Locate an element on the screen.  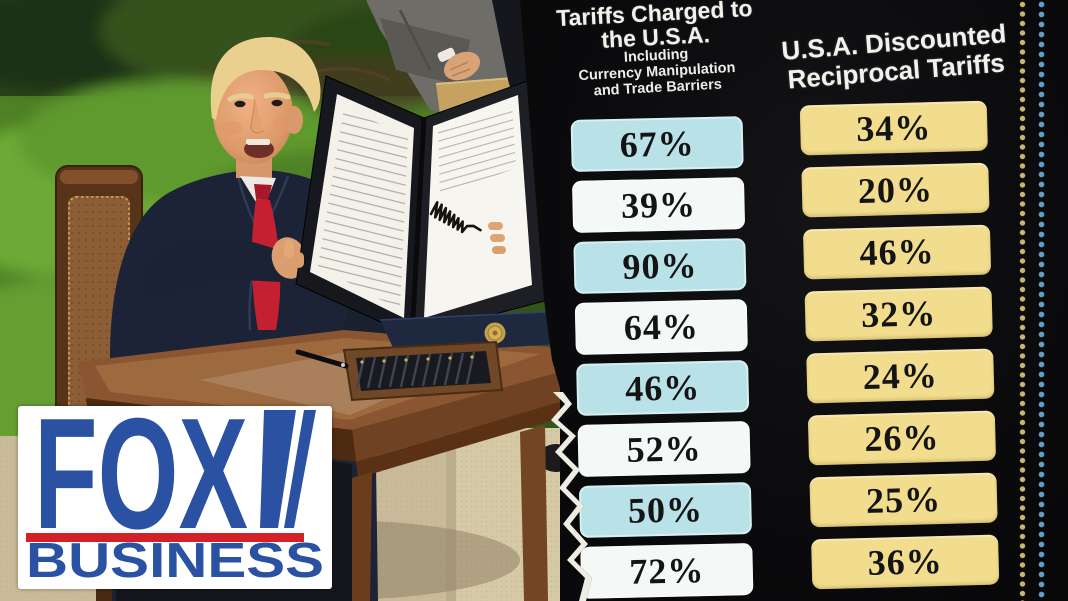
fox-business-logo: FOX BUSINESS is located at coordinates (175, 497).